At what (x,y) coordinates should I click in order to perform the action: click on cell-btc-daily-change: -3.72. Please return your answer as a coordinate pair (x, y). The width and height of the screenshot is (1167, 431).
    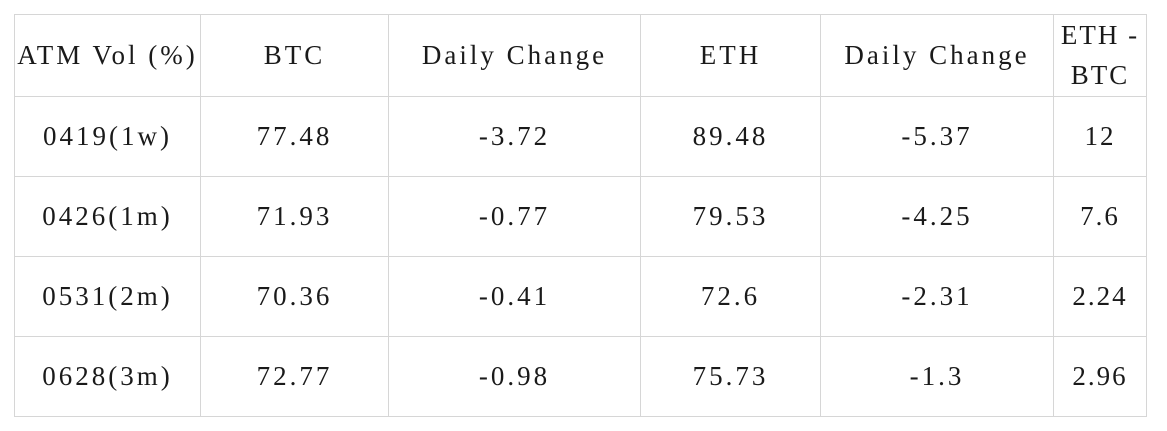
    Looking at the image, I should click on (514, 136).